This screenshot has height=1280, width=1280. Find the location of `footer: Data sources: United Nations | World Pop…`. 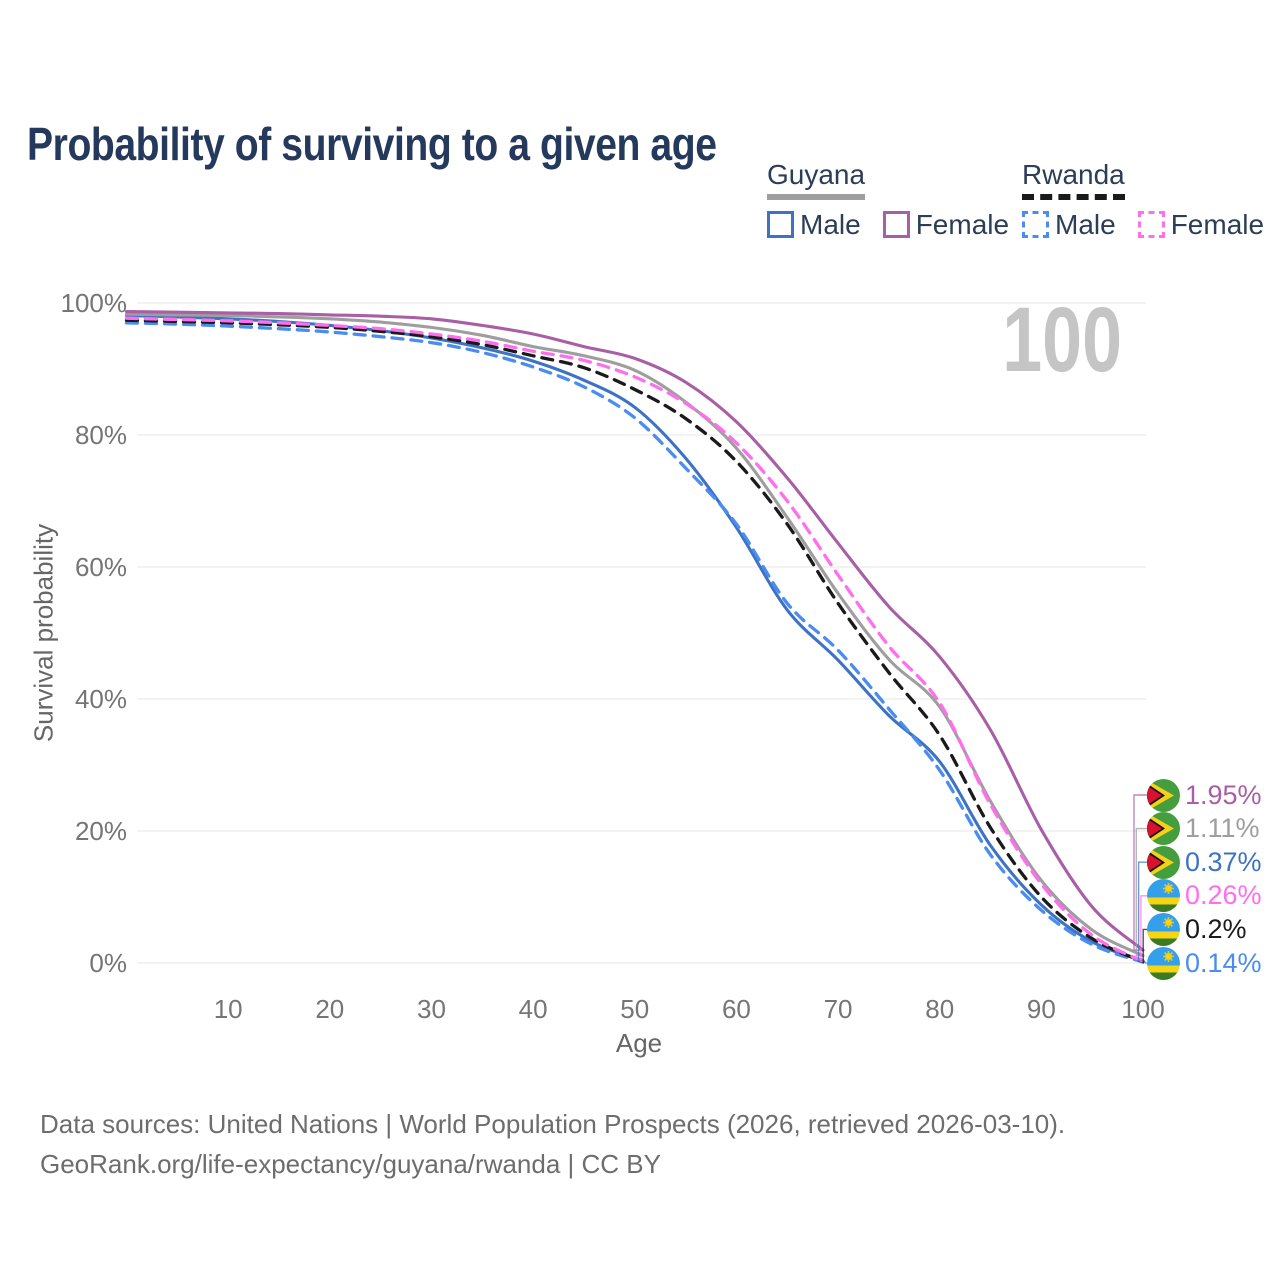

footer: Data sources: United Nations | World Pop… is located at coordinates (552, 1144).